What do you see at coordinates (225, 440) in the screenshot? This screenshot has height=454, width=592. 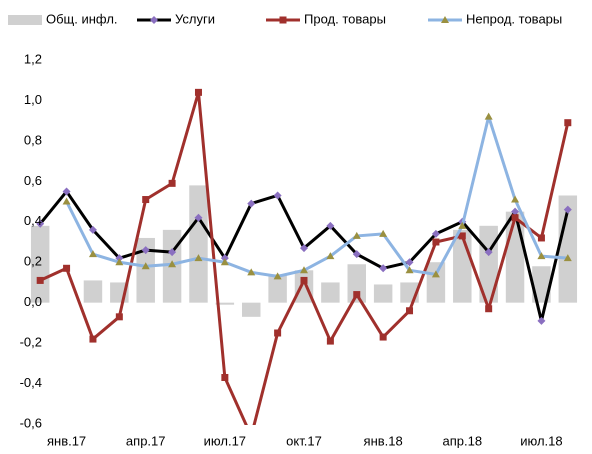 I see `x-tick-label: июл.17` at bounding box center [225, 440].